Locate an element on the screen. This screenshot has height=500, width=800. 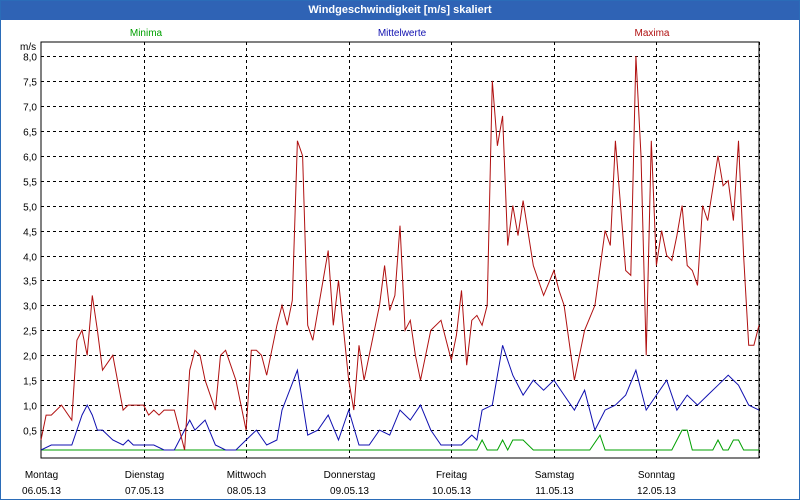
x-tick-day: Samstag is located at coordinates (554, 475).